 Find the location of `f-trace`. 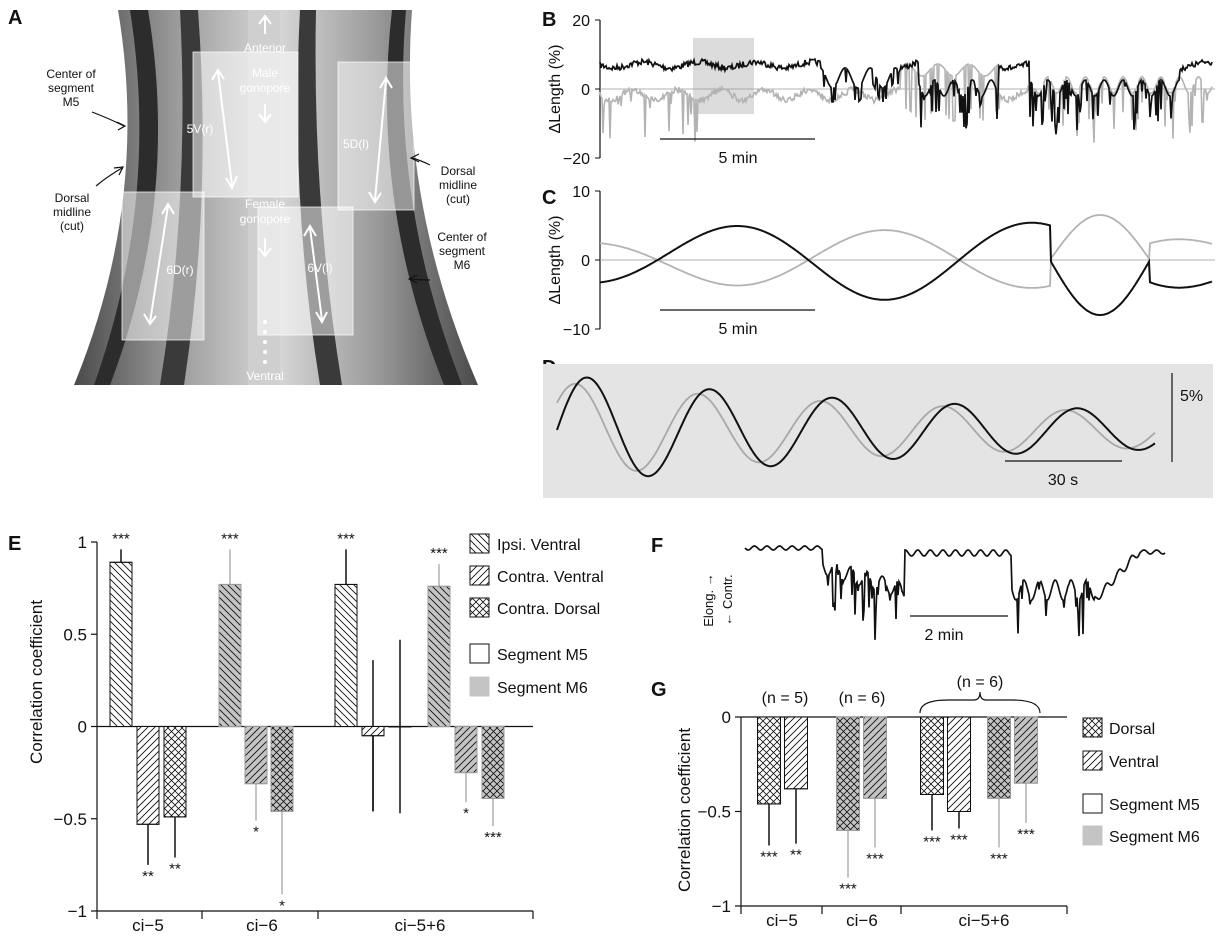

f-trace is located at coordinates (955, 592).